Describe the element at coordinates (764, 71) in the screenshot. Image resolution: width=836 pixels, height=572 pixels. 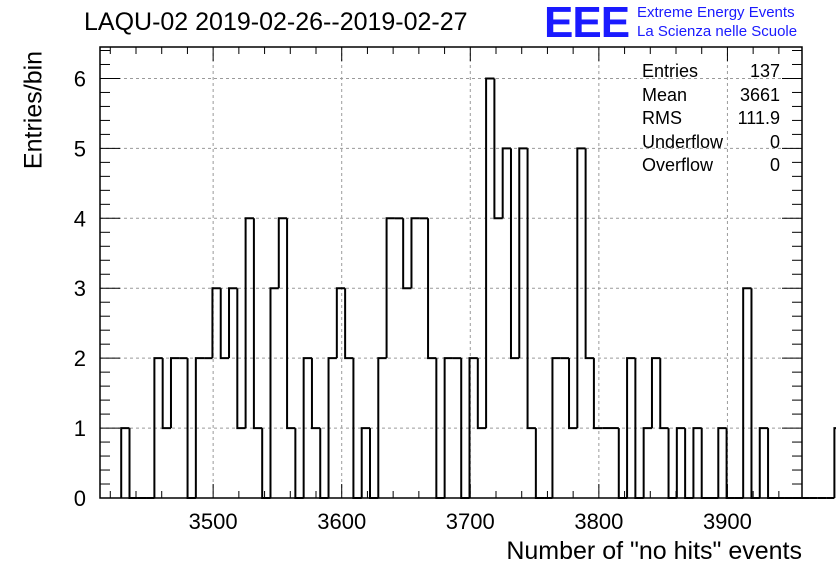
I see `stats-value: 137` at that location.